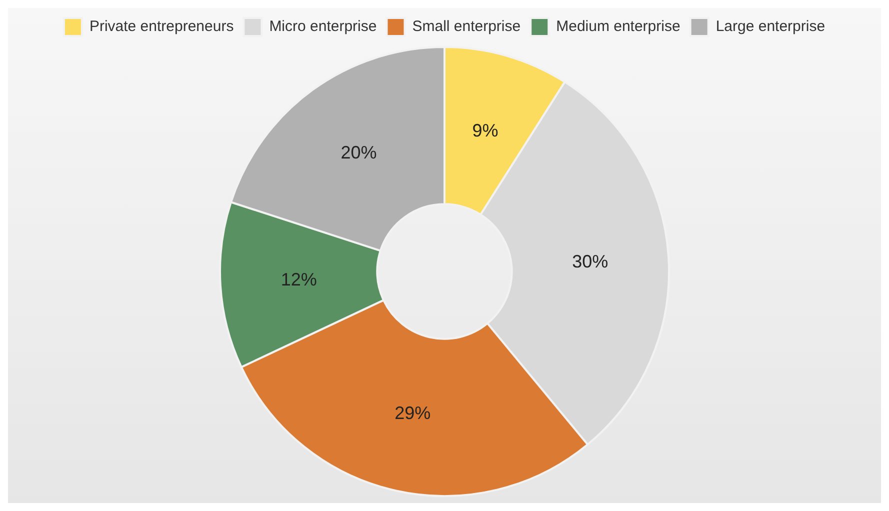  What do you see at coordinates (358, 152) in the screenshot?
I see `data-label: 20%` at bounding box center [358, 152].